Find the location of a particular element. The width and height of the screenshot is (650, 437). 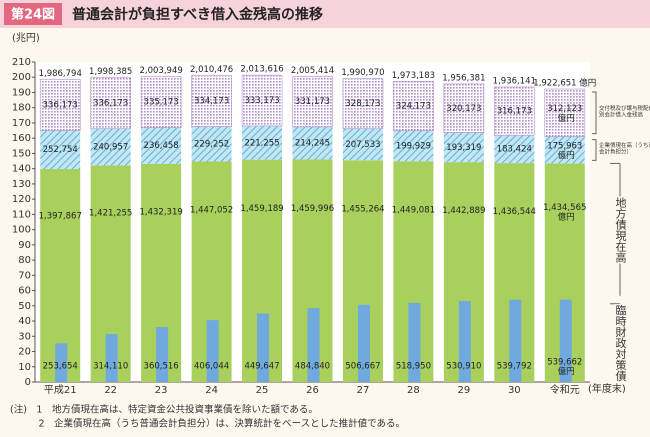

value-label: 1,436,544 is located at coordinates (514, 212).